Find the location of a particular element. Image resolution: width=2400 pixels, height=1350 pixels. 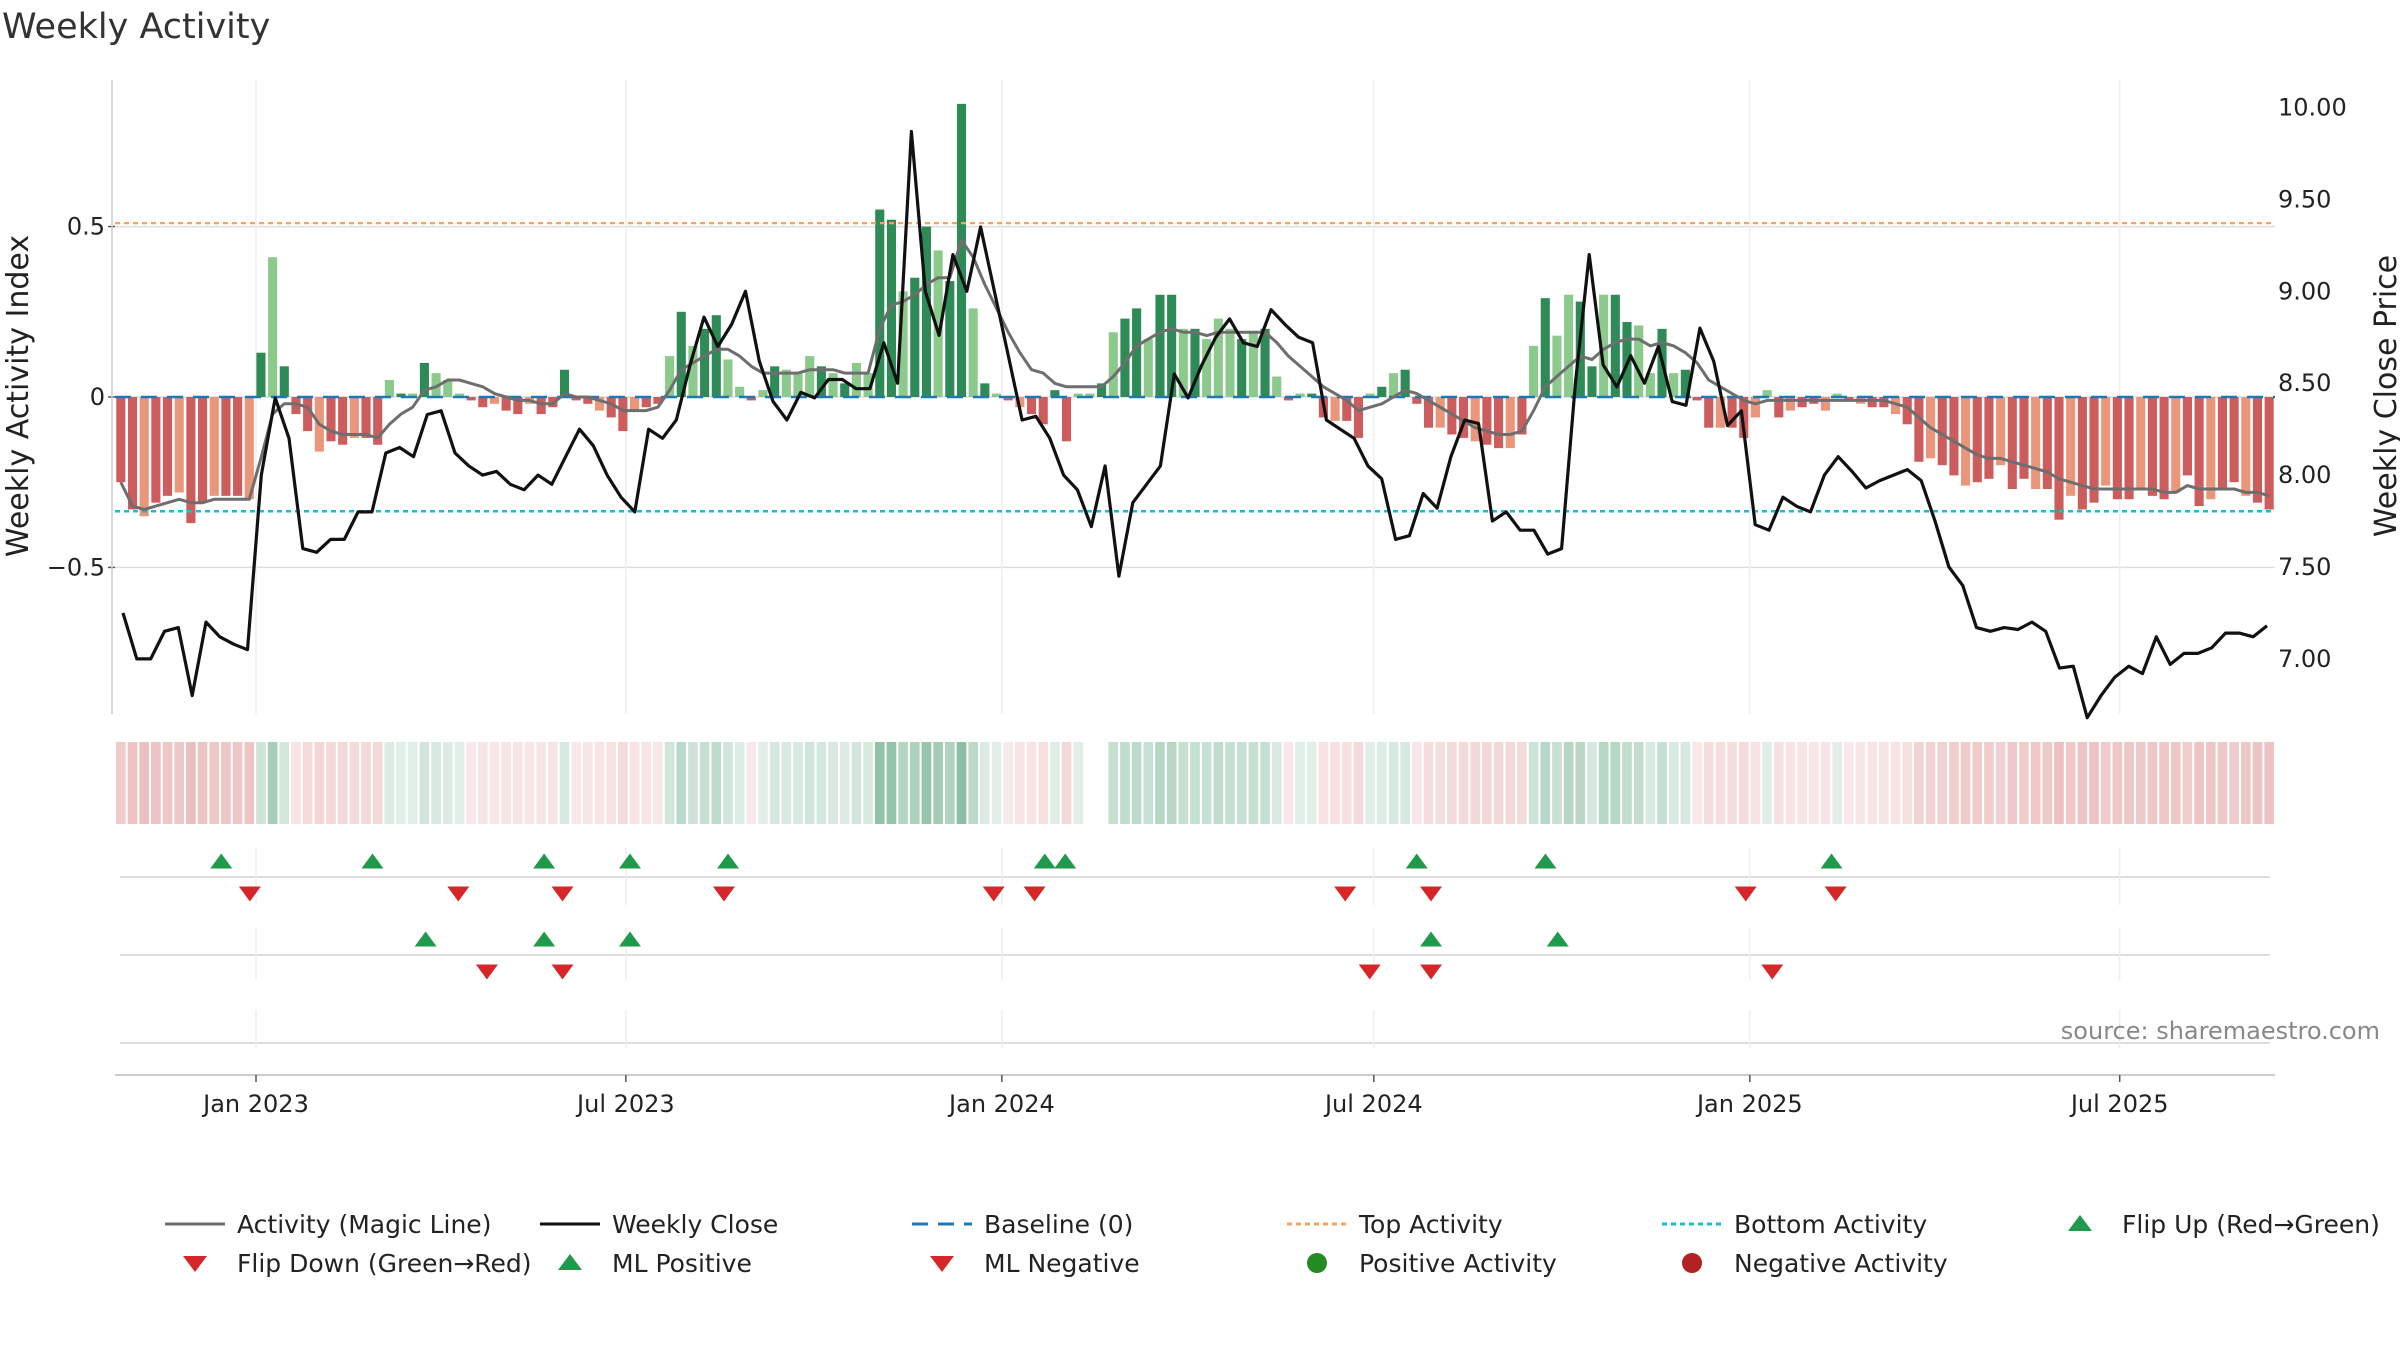

legend-swatch is located at coordinates (2080, 1223).